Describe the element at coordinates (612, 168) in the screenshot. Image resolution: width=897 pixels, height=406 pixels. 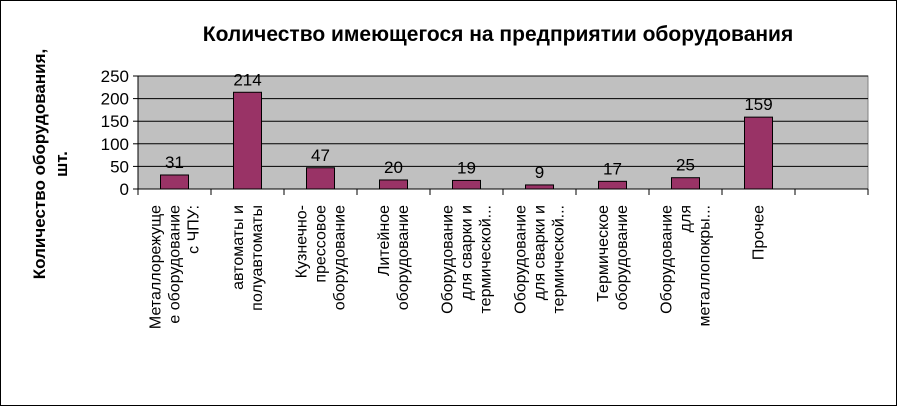
I see `data-label: 17` at that location.